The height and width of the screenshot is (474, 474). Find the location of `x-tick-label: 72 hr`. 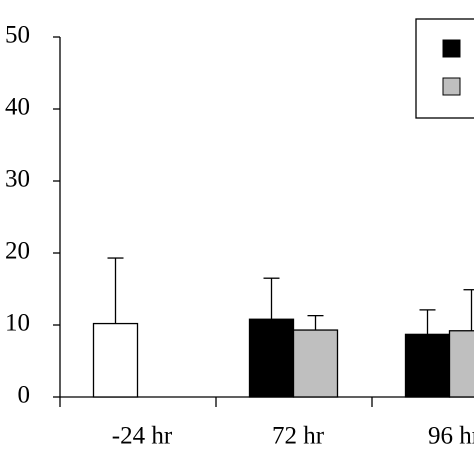

x-tick-label: 72 hr is located at coordinates (298, 436).